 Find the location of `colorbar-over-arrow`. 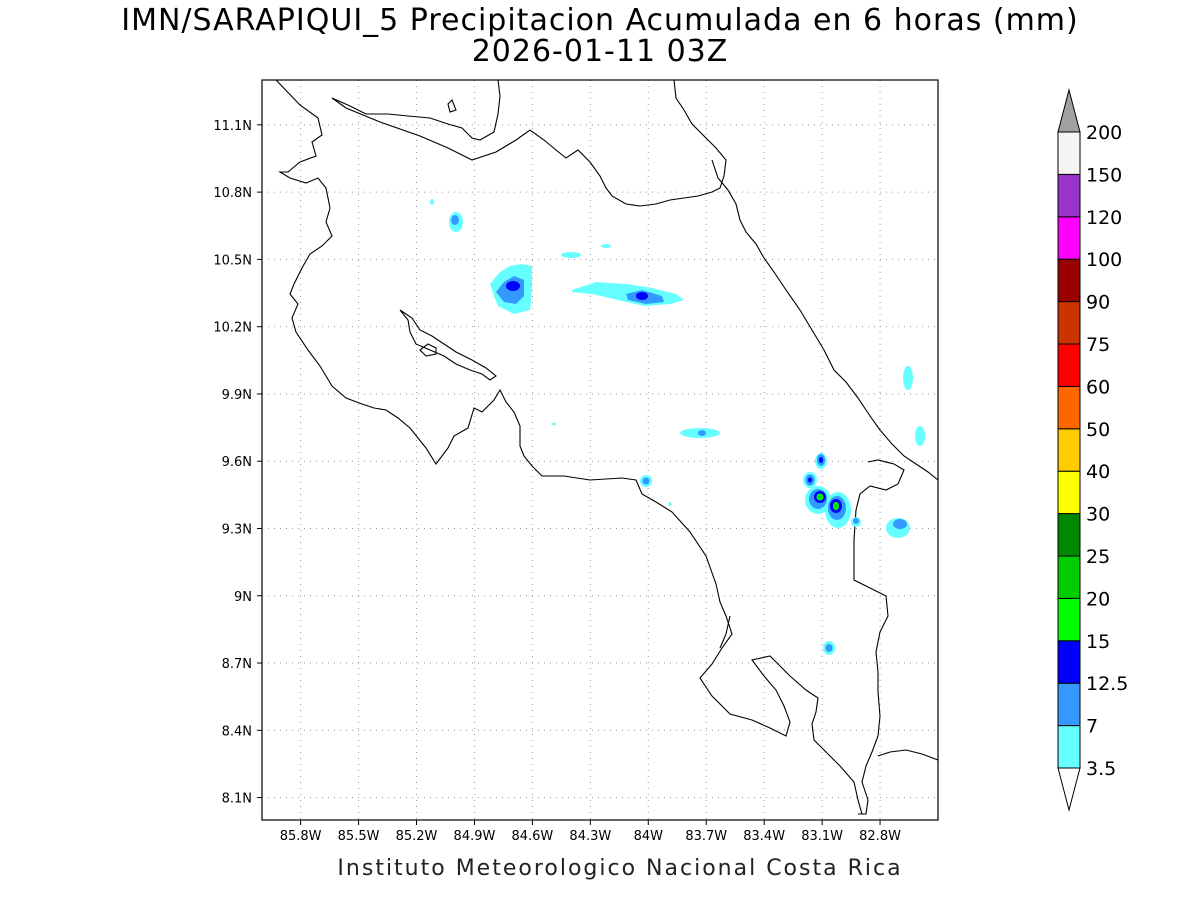

colorbar-over-arrow is located at coordinates (1069, 110).